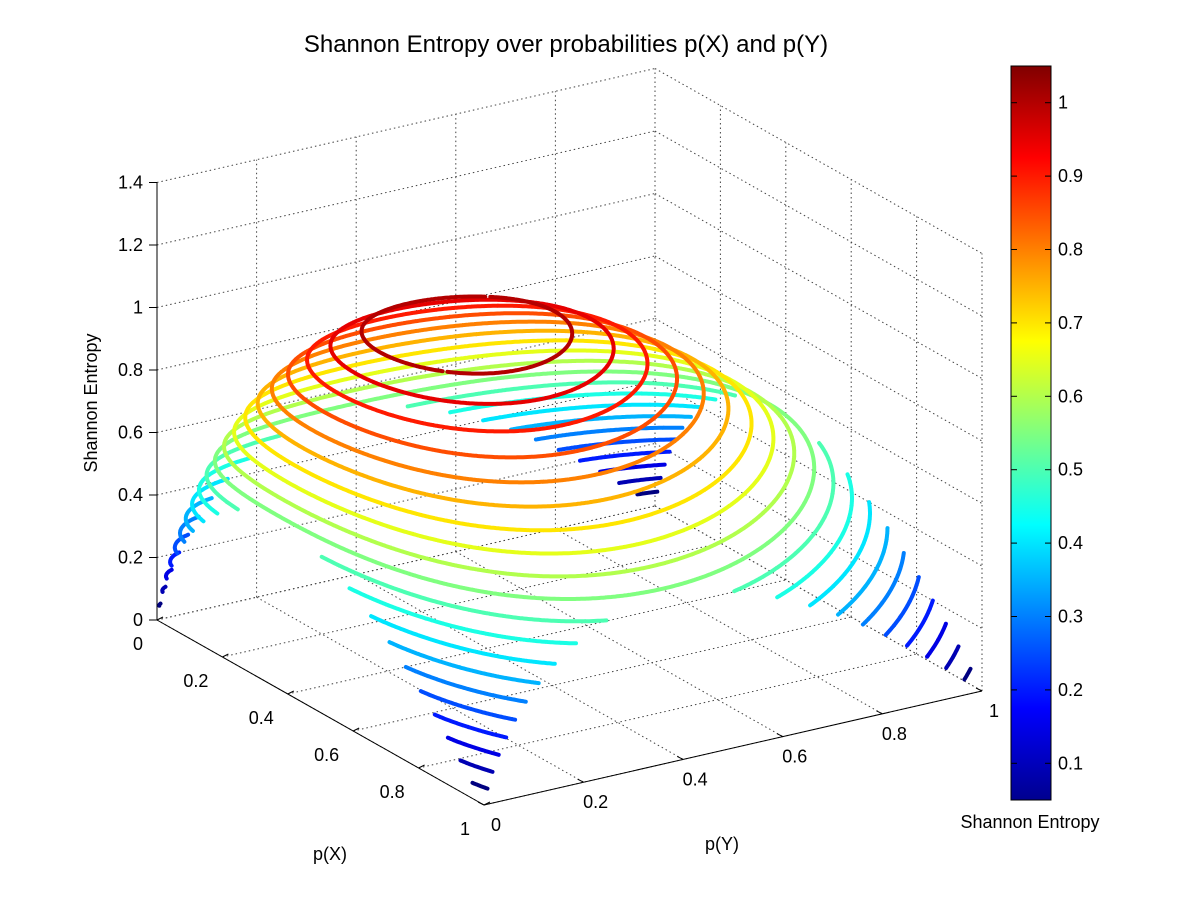 The height and width of the screenshot is (905, 1200). Describe the element at coordinates (130, 558) in the screenshot. I see `z-tick-label: 0.2` at that location.